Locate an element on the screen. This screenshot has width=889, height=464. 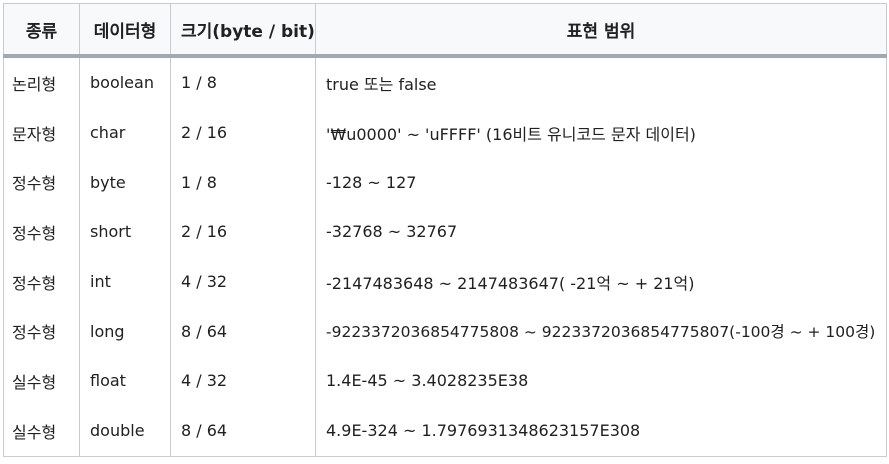
table-row: 실수형 float 4 / 32 1.4E-45 ~ 3.4028235E38 is located at coordinates (445, 381).